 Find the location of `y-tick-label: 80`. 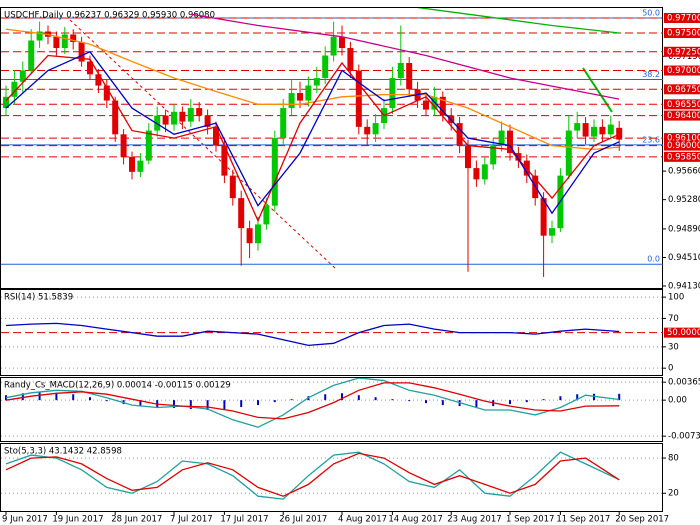

y-tick-label: 80 is located at coordinates (673, 459).